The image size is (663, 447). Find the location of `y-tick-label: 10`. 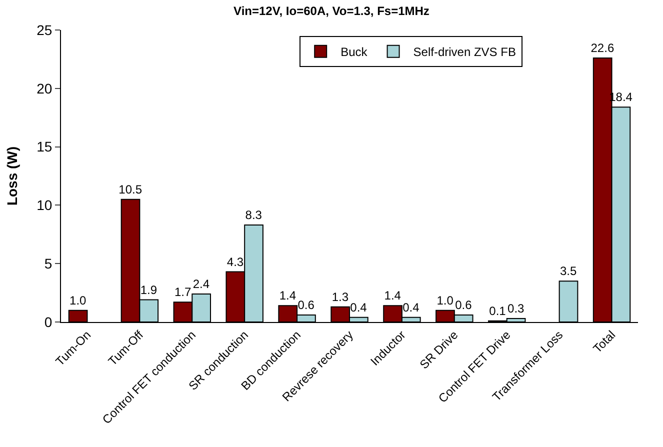

y-tick-label: 10 is located at coordinates (44, 205).